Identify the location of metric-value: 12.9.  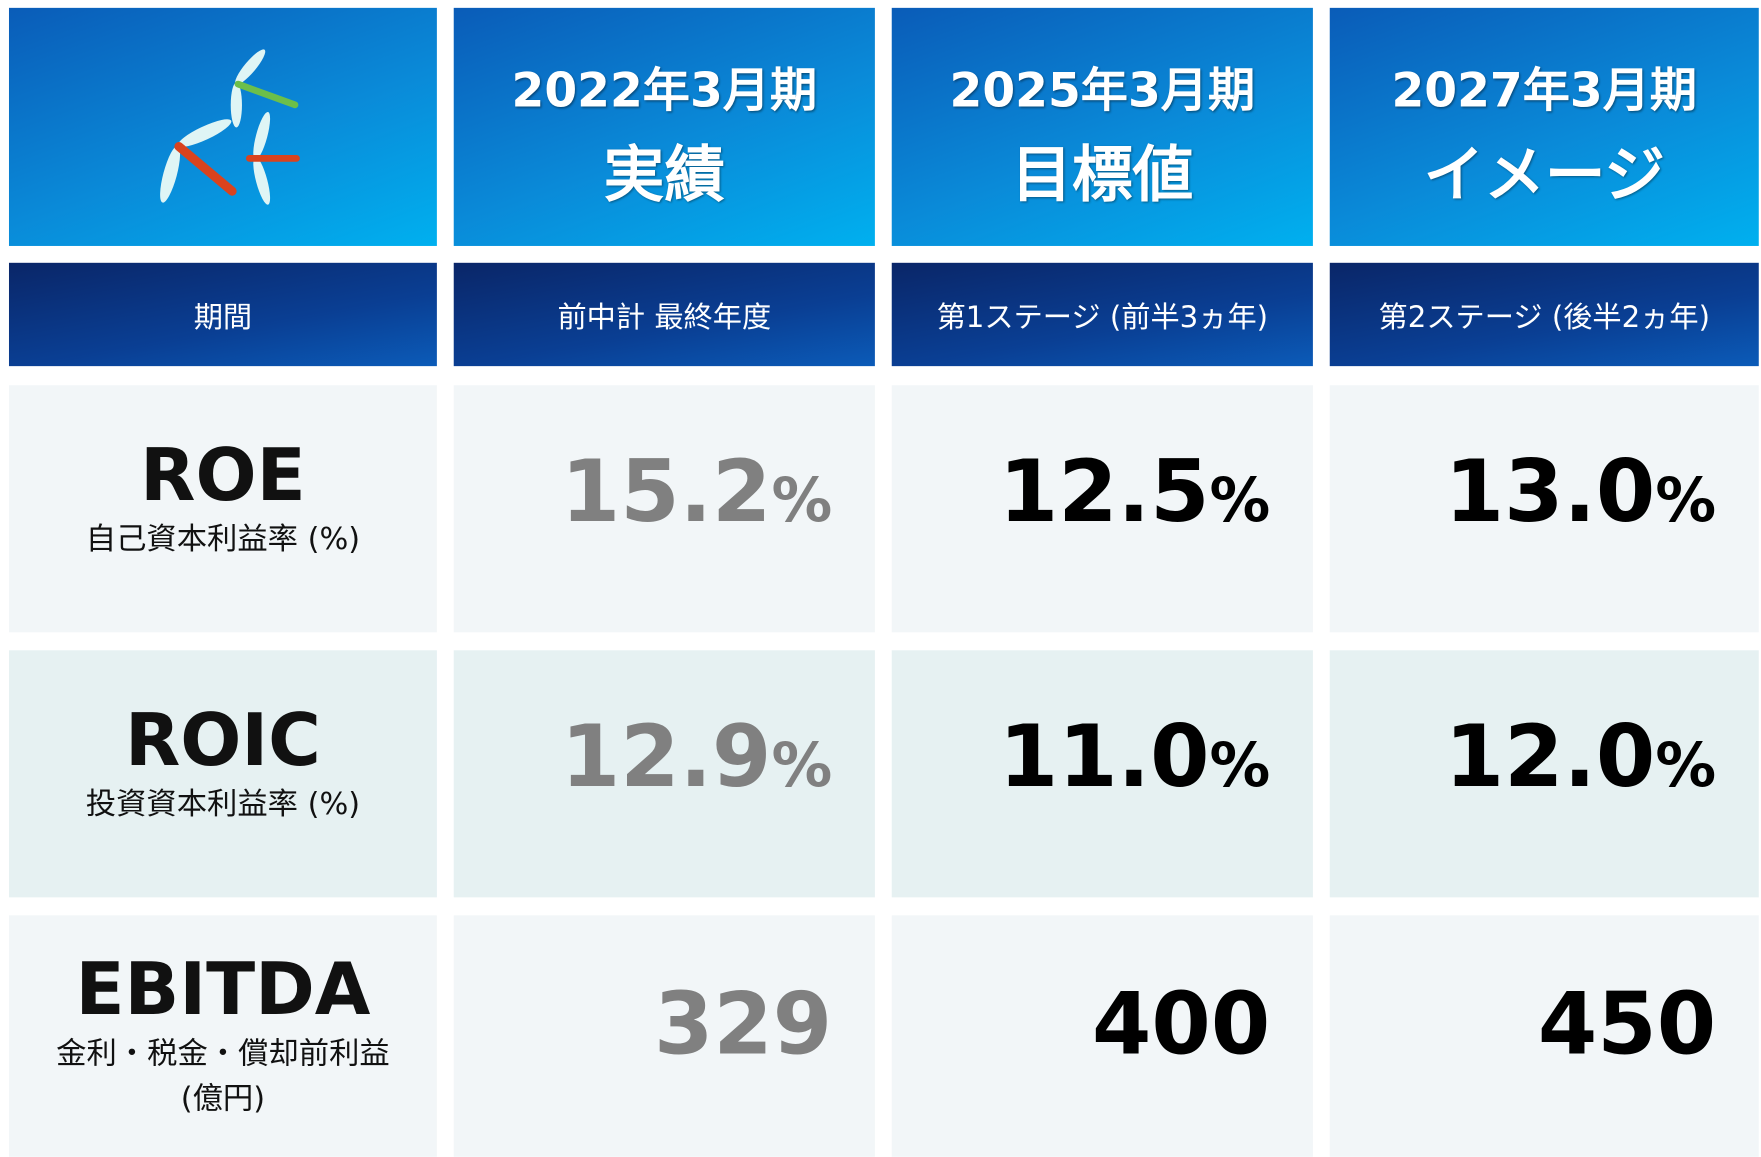
(666, 756).